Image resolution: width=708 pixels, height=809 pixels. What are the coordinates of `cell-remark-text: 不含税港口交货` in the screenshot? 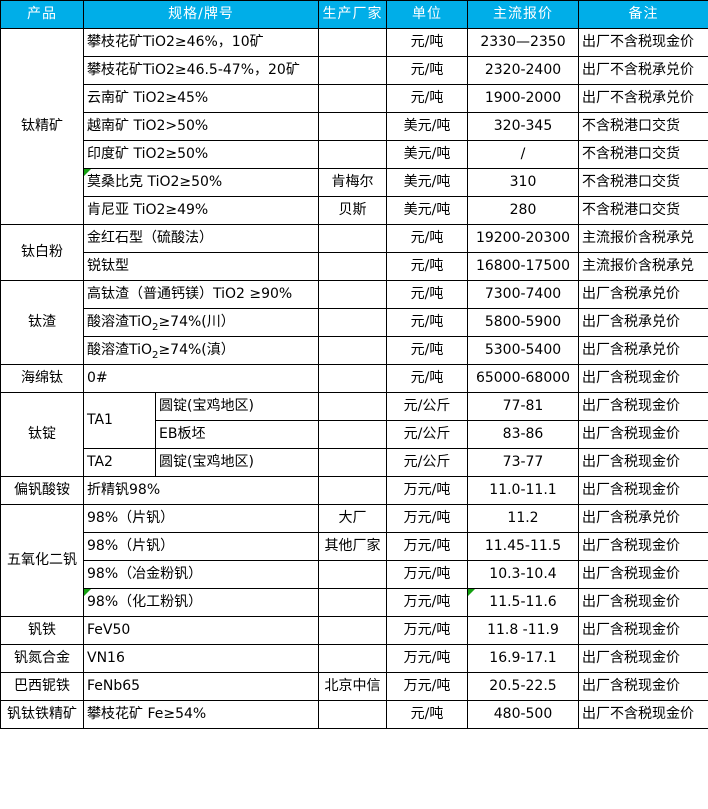 It's located at (631, 209).